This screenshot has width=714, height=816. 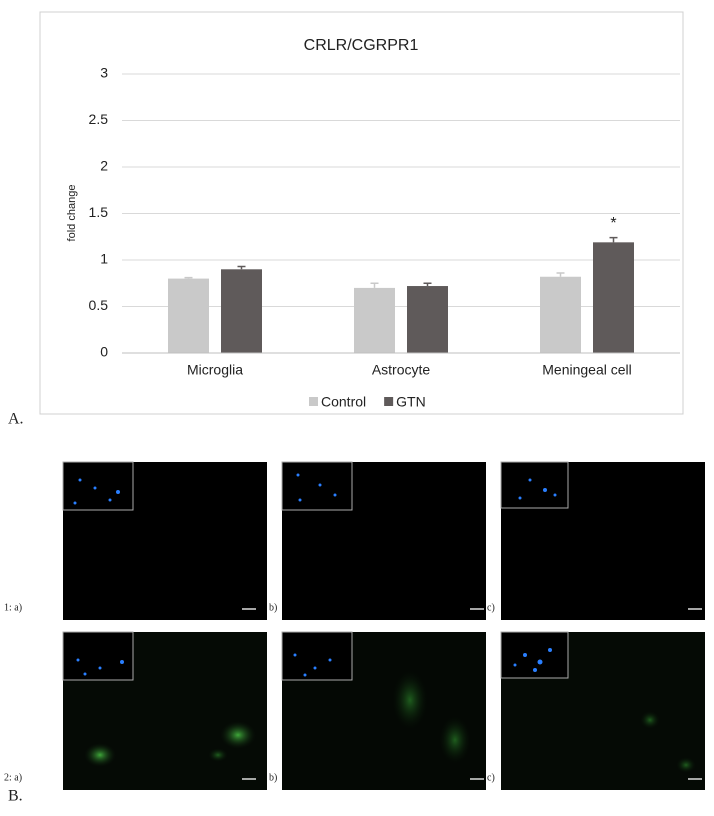 I want to click on x-tick-label: Astrocyte, so click(x=401, y=370).